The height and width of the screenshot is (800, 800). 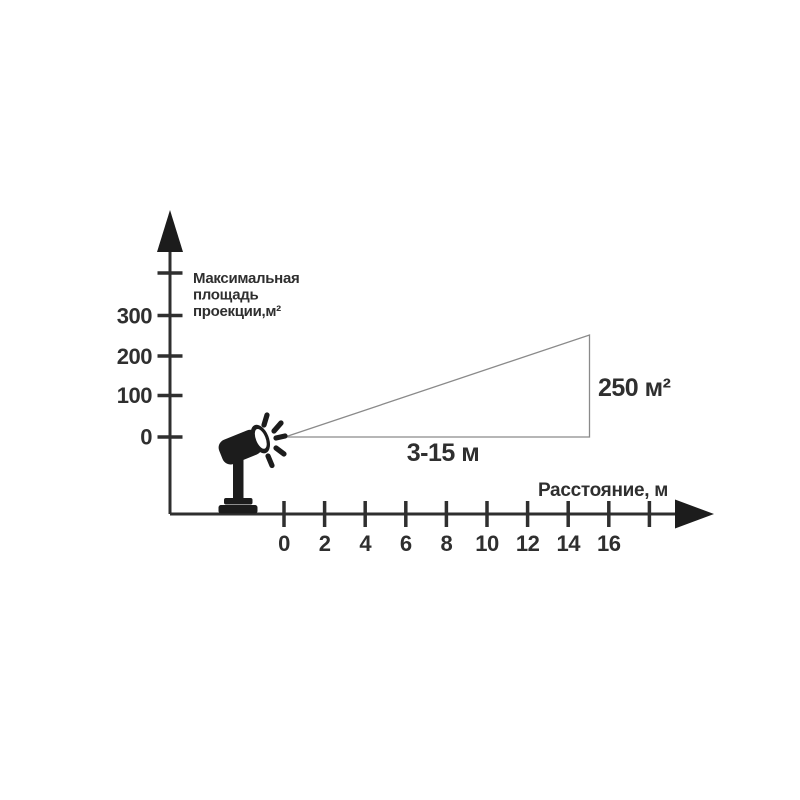 What do you see at coordinates (170, 231) in the screenshot?
I see `y-axis-arrow-icon` at bounding box center [170, 231].